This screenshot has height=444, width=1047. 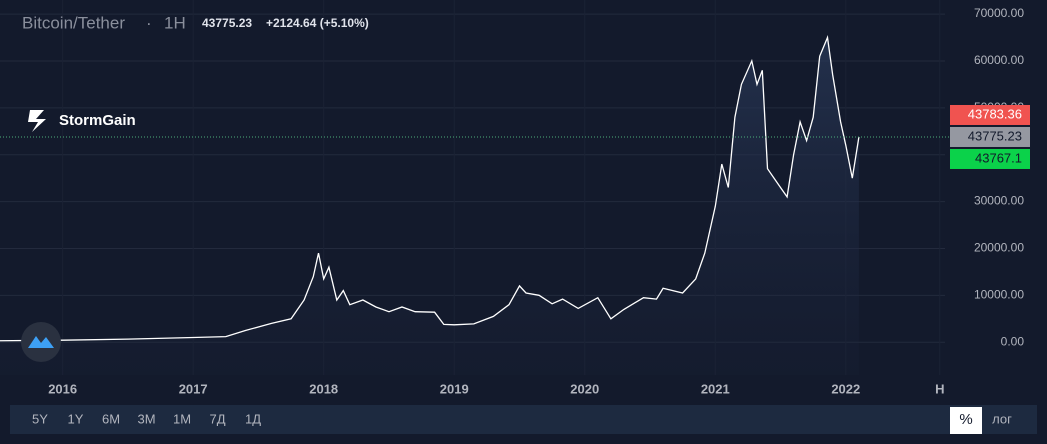 I want to click on tv-logo, so click(x=41, y=342).